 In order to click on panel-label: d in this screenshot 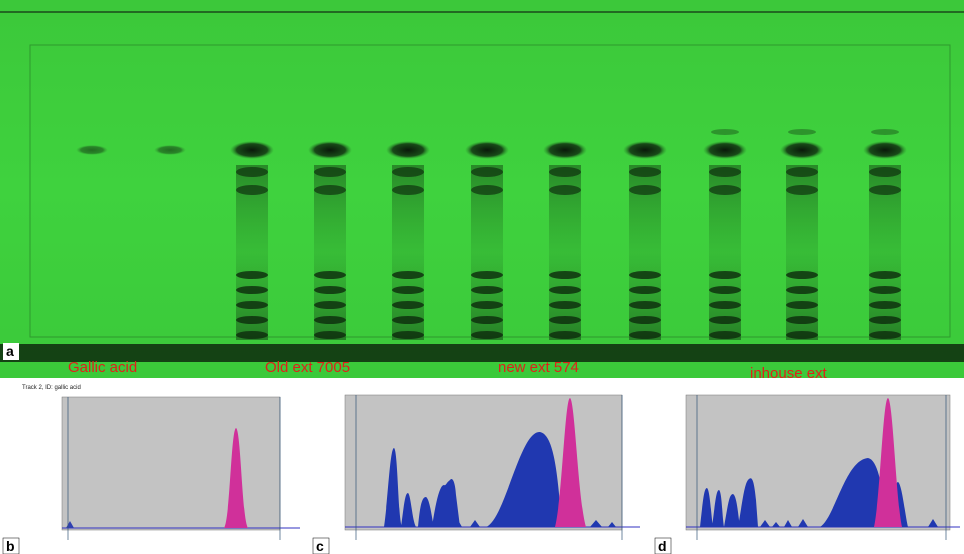, I will do `click(662, 546)`.